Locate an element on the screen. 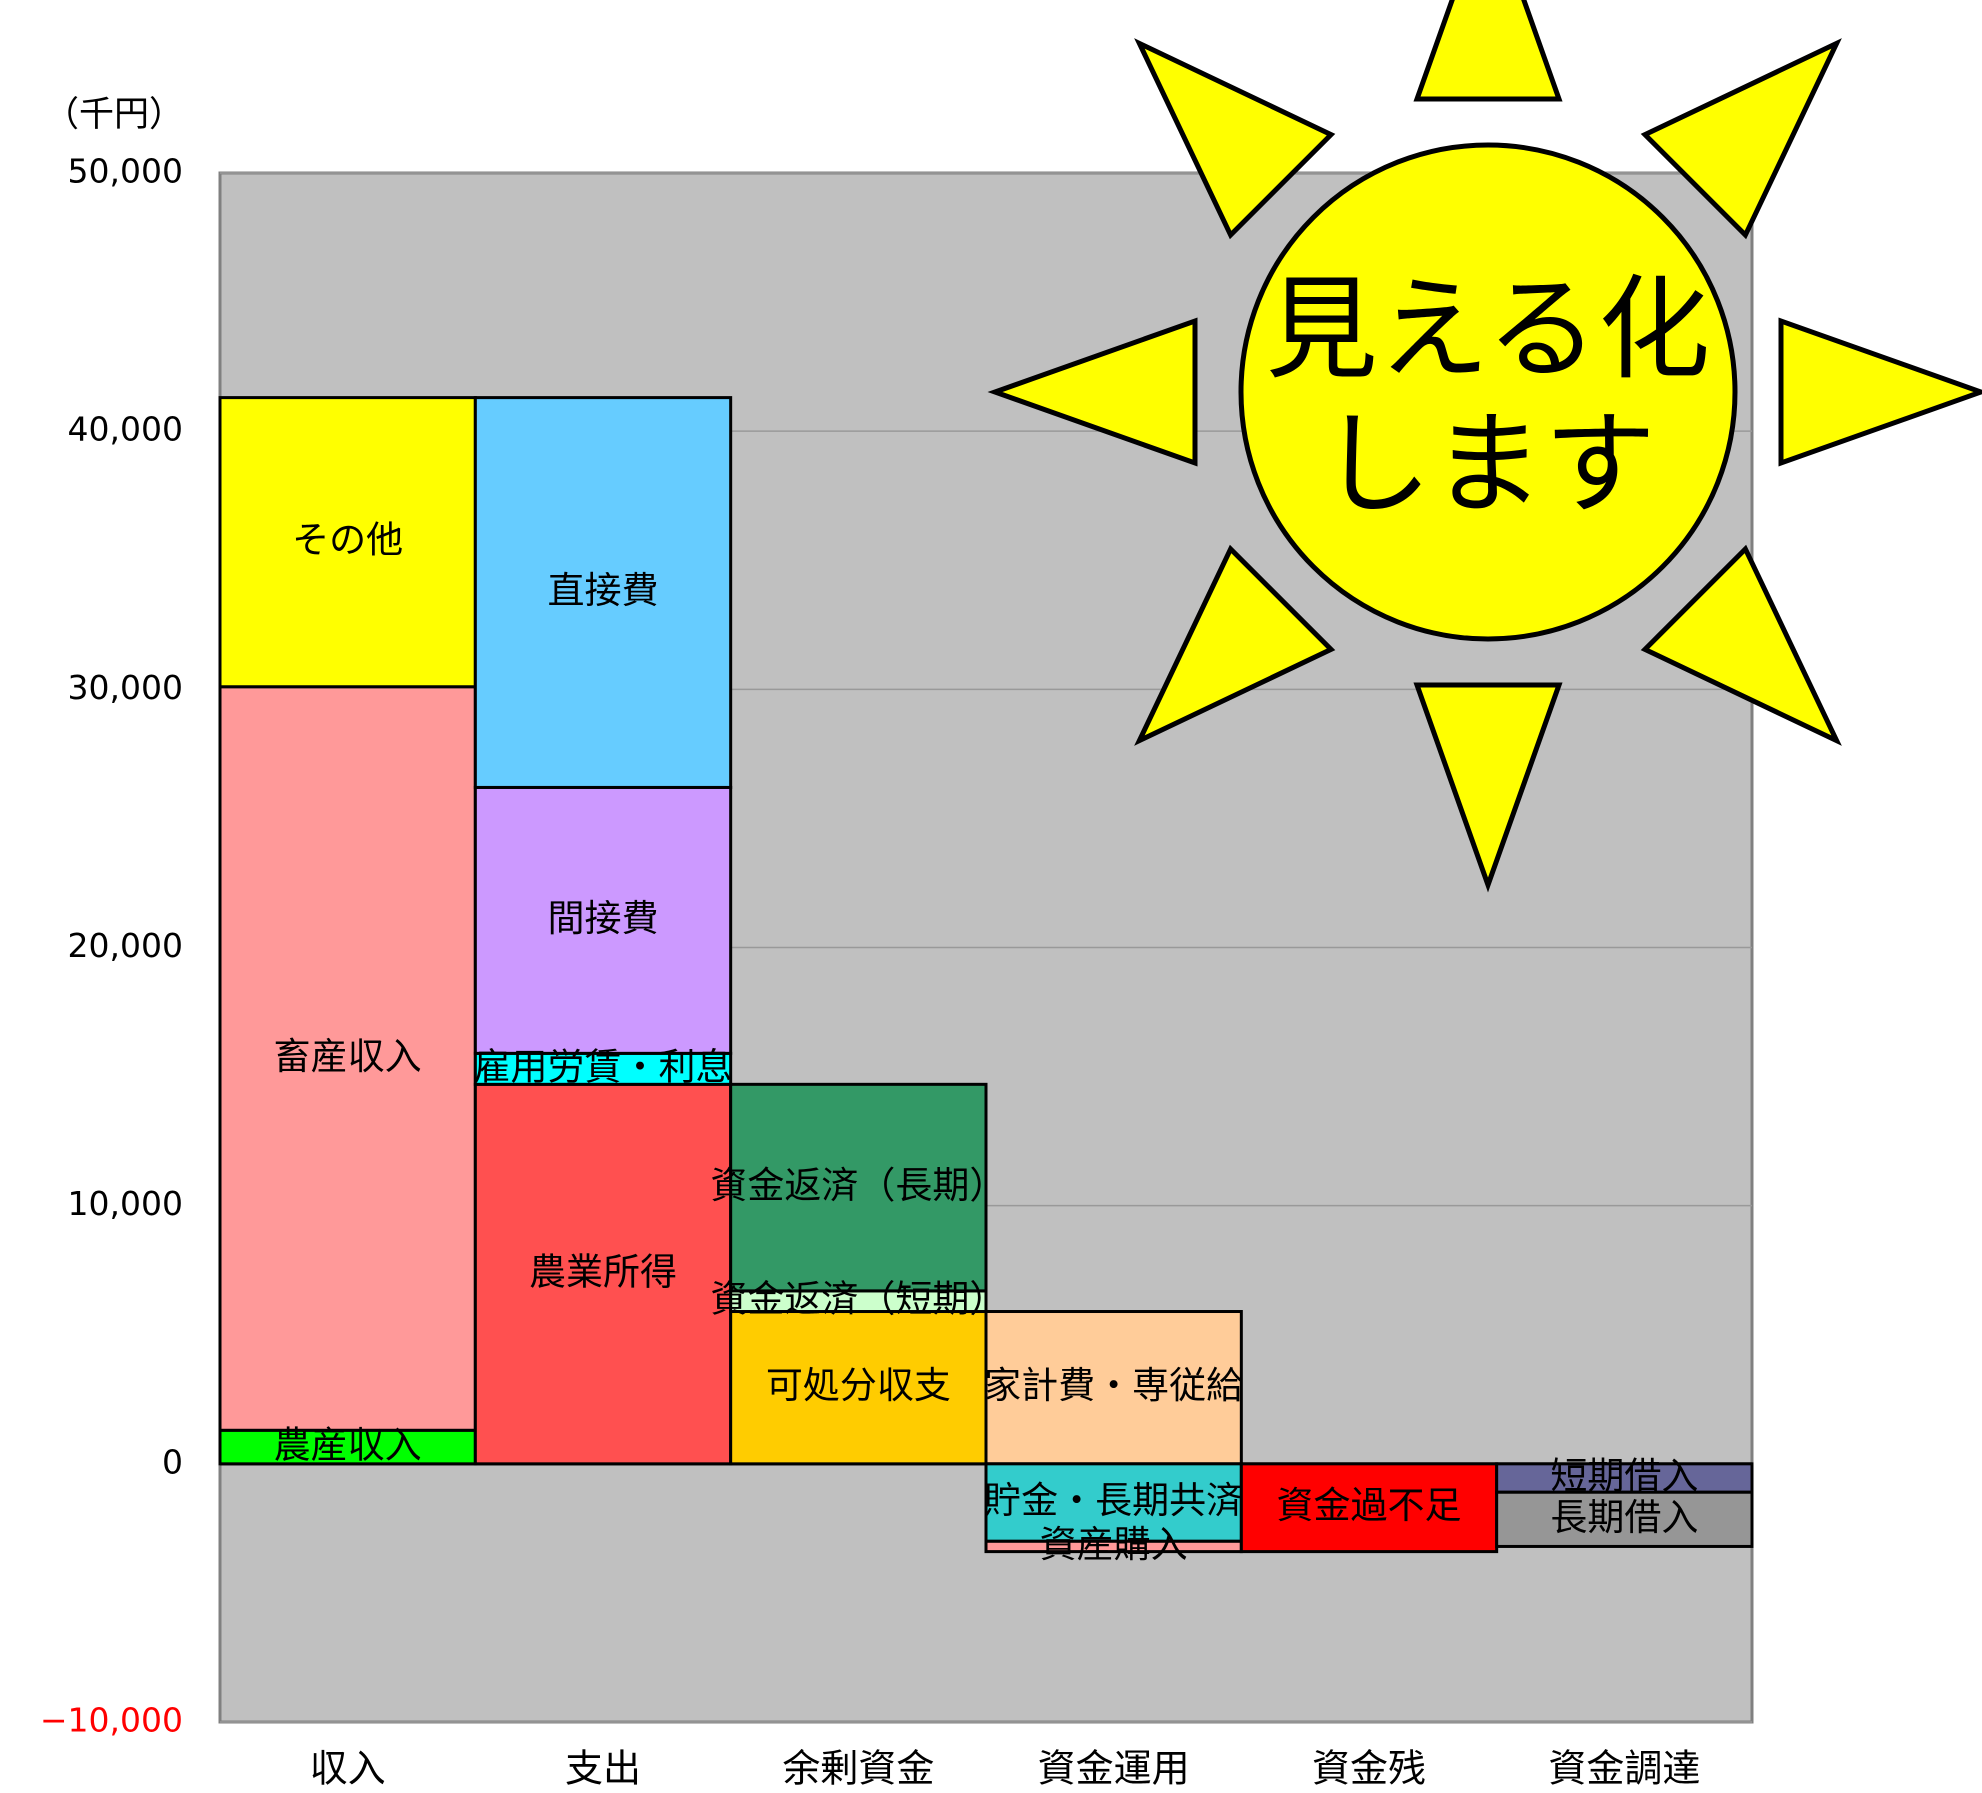 Image resolution: width=1982 pixels, height=1793 pixels. segment-label: 農業所得 is located at coordinates (603, 1272).